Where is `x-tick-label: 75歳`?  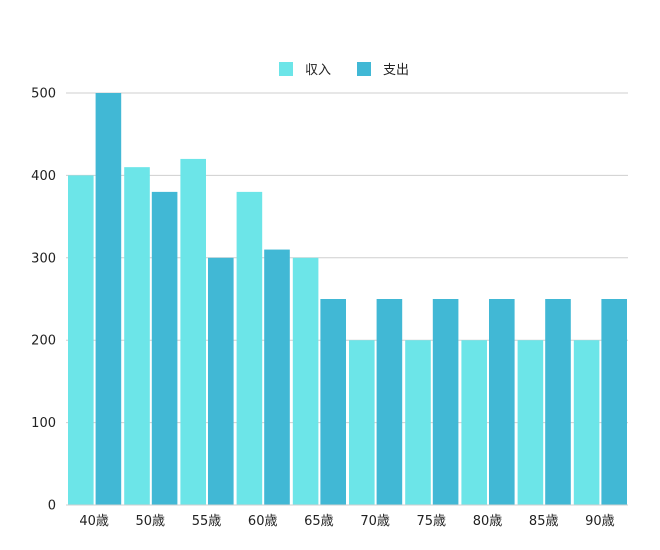
x-tick-label: 75歳 is located at coordinates (432, 521).